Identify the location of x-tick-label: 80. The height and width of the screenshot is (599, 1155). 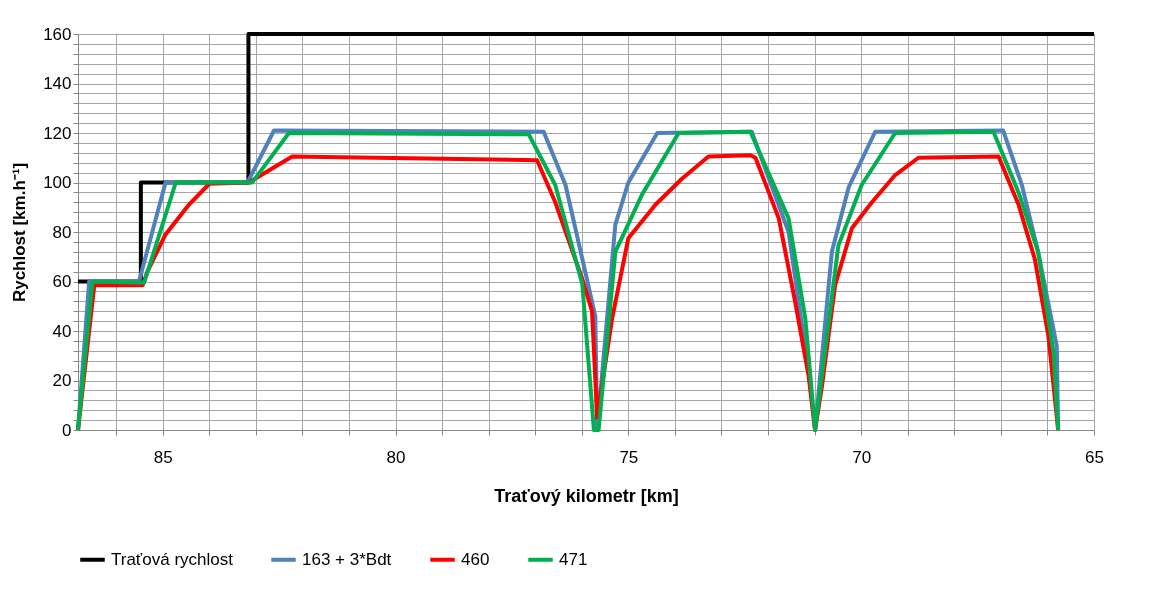
(396, 457).